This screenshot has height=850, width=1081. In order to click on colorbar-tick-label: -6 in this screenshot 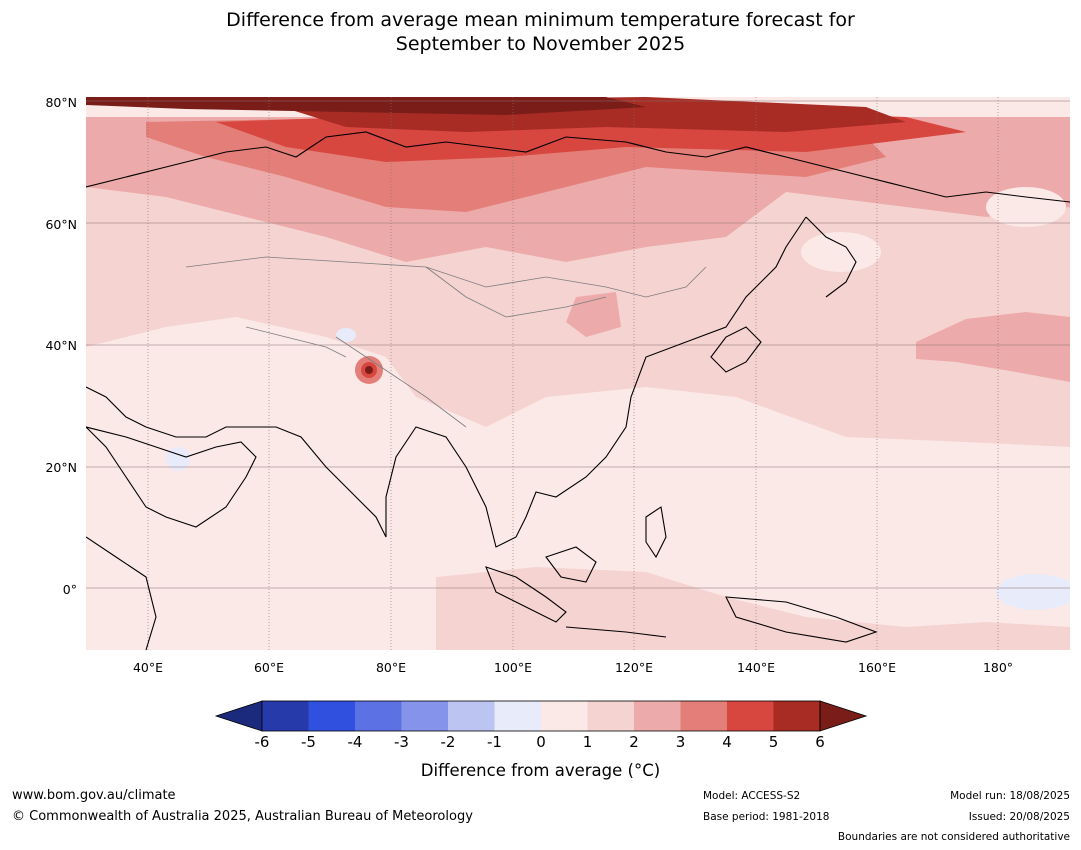, I will do `click(262, 742)`.